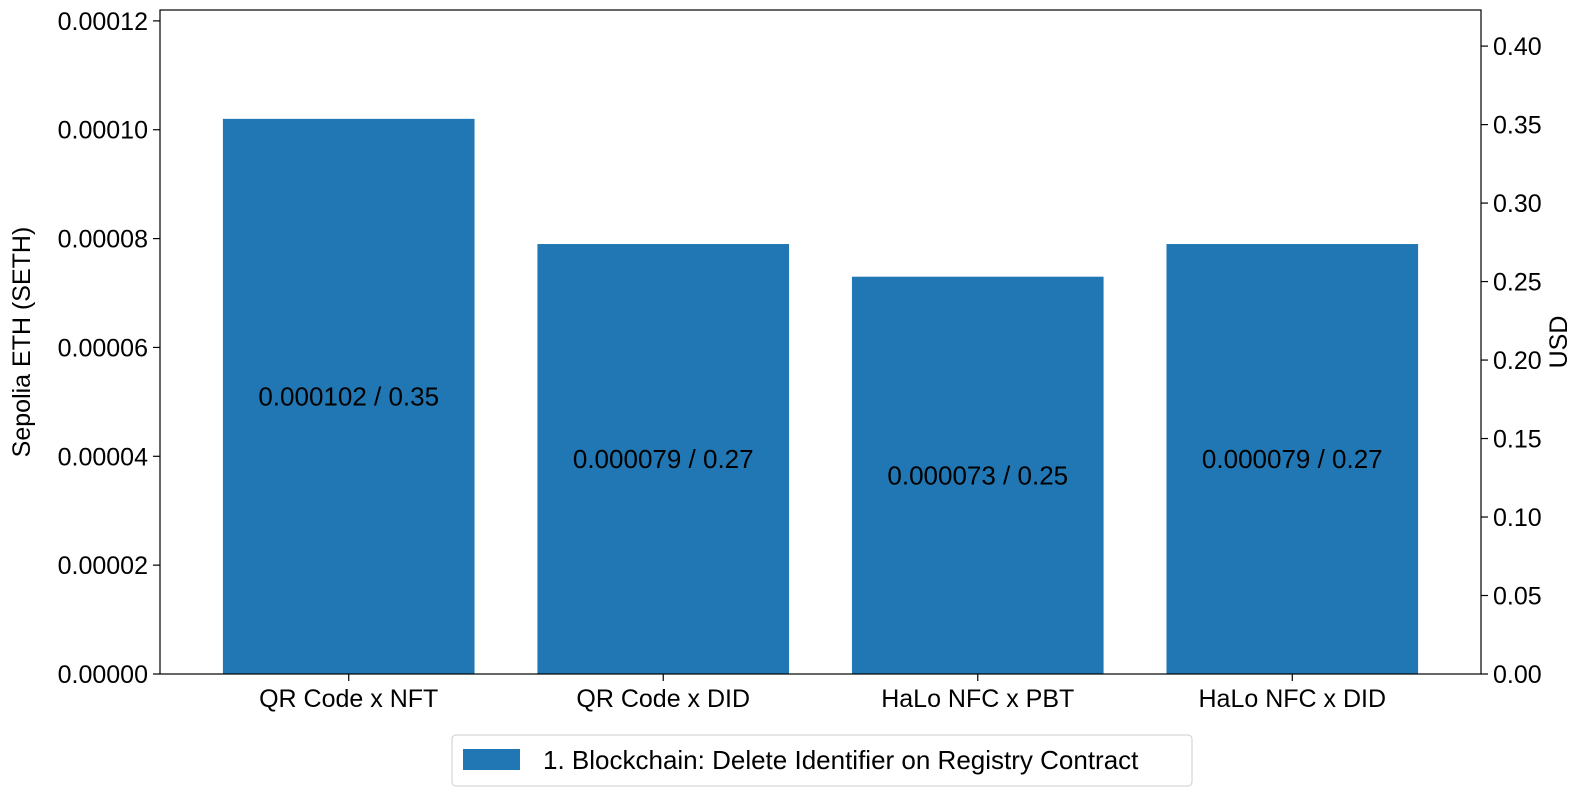 The height and width of the screenshot is (793, 1590). What do you see at coordinates (1517, 597) in the screenshot?
I see `y2-tick-label-1: 0.05` at bounding box center [1517, 597].